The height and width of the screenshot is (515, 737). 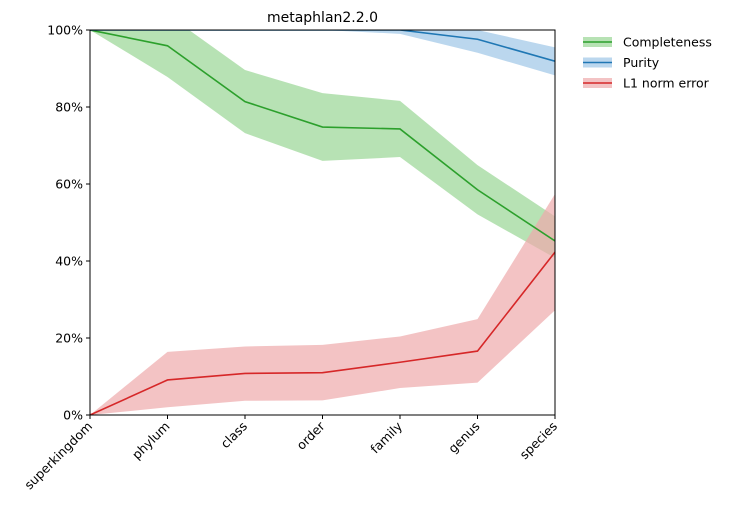 What do you see at coordinates (58, 456) in the screenshot?
I see `x-tick-label-superkingdom: superkingdom` at bounding box center [58, 456].